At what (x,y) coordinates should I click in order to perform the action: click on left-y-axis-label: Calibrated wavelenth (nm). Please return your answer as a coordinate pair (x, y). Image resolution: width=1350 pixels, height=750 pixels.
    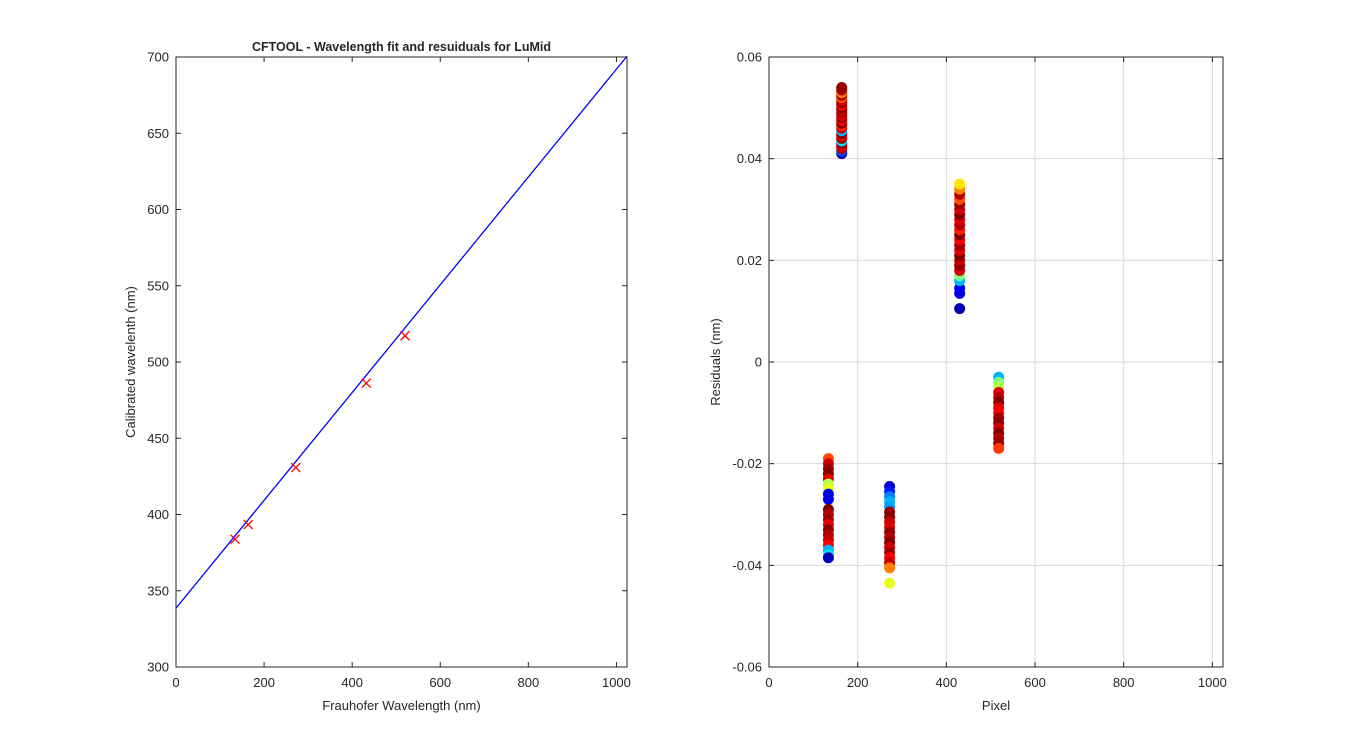
    Looking at the image, I should click on (130, 362).